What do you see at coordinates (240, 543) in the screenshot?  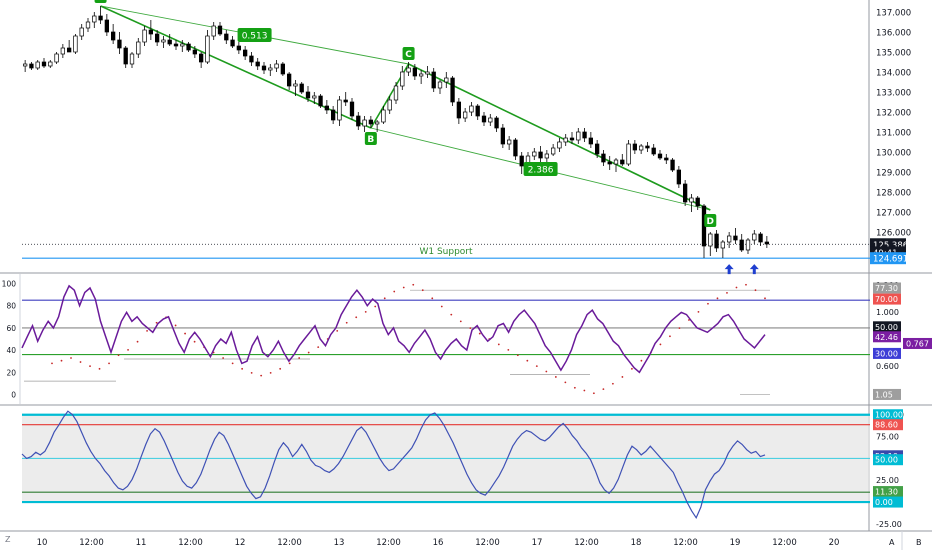 I see `time-tick-label: 12` at bounding box center [240, 543].